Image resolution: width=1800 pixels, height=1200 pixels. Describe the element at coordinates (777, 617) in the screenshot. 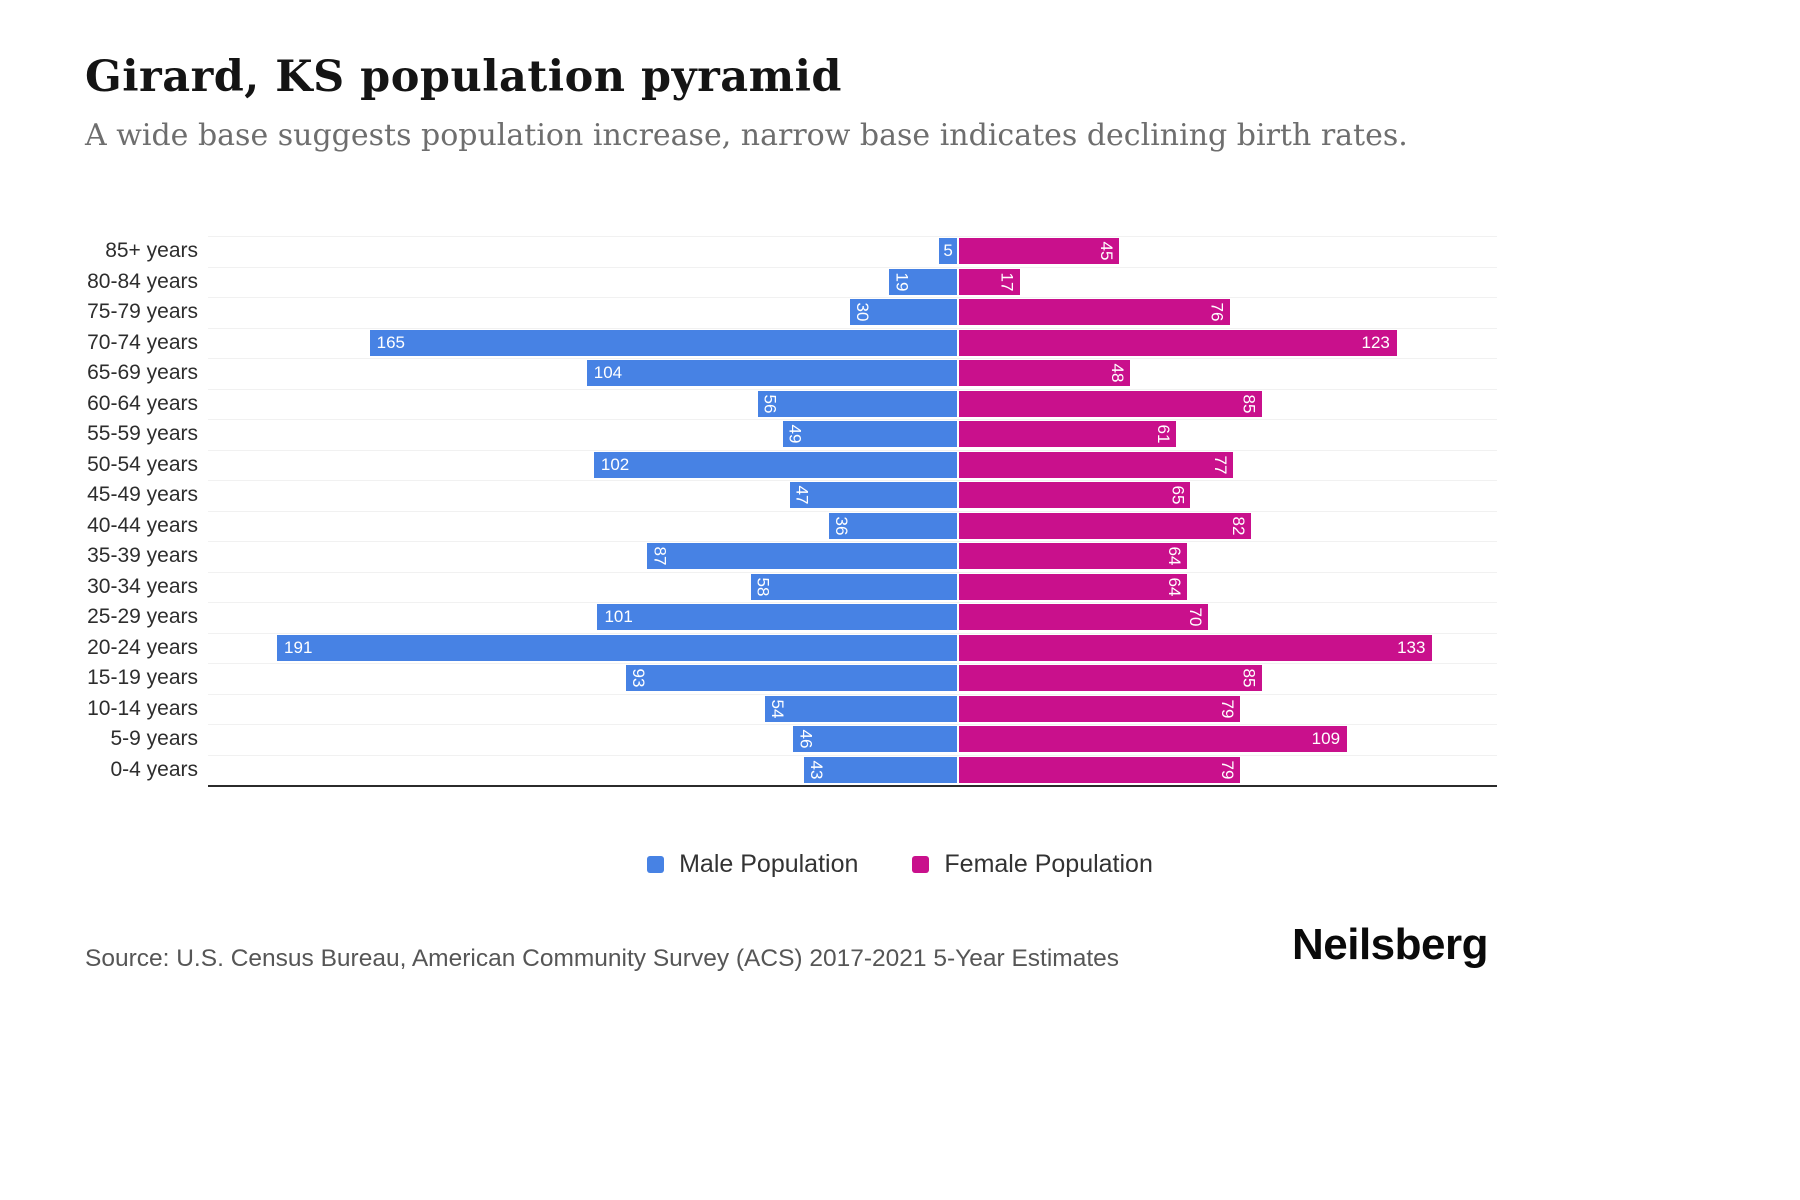

I see `male-bar: 101` at that location.